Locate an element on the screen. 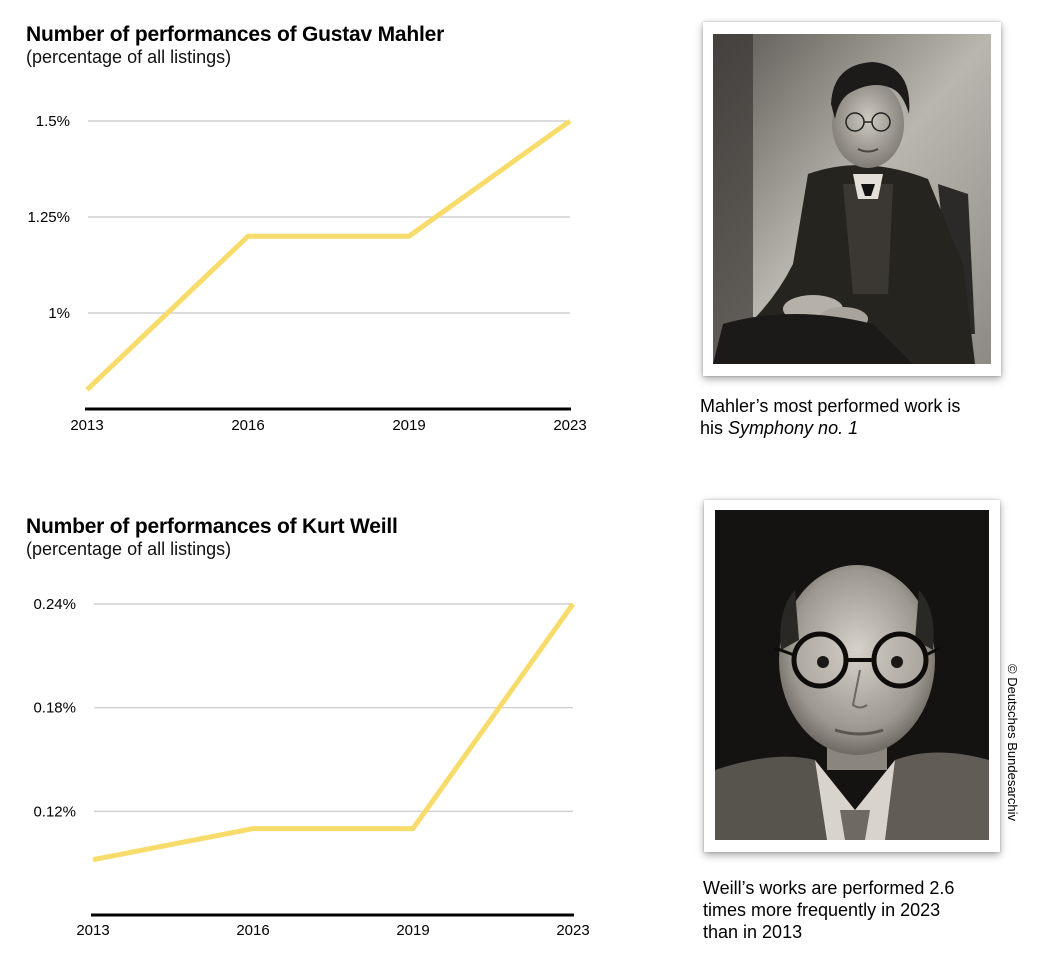 The width and height of the screenshot is (1040, 958). mahler-caption-prefix: his is located at coordinates (714, 428).